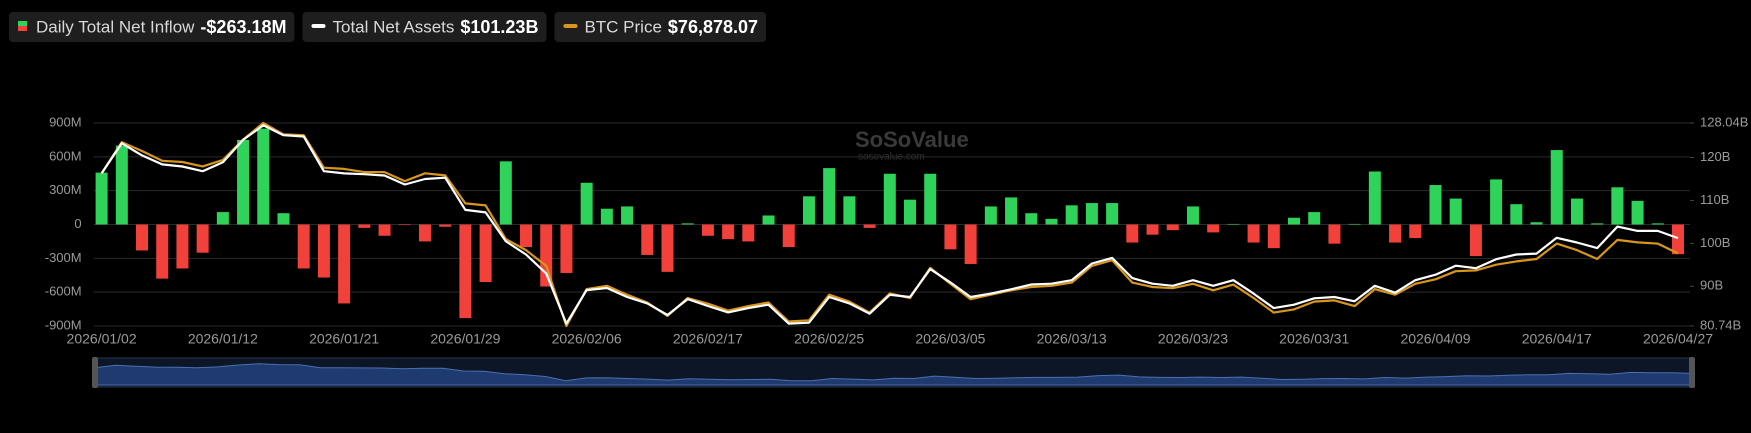 This screenshot has height=433, width=1751. Describe the element at coordinates (1193, 339) in the screenshot. I see `x-tick-label: 2026/03/23` at that location.